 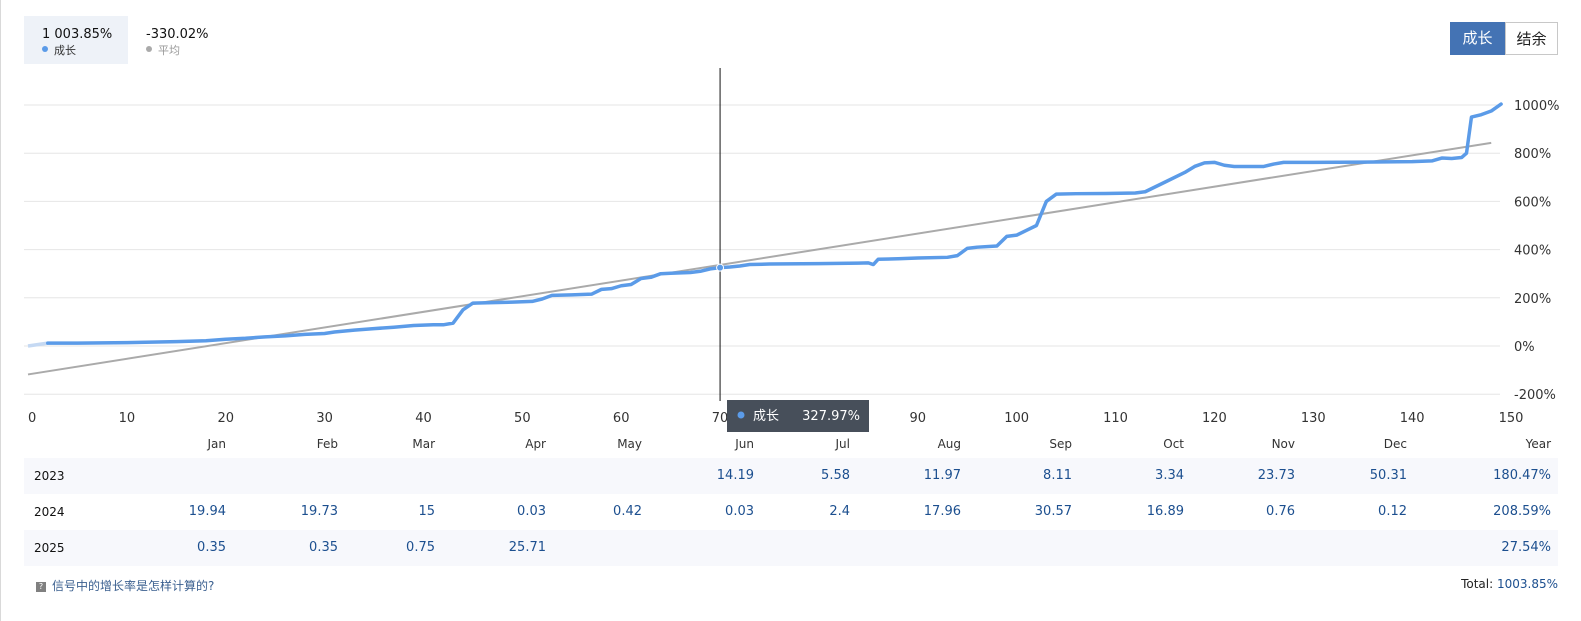 What do you see at coordinates (744, 444) in the screenshot?
I see `month-header: Jun` at bounding box center [744, 444].